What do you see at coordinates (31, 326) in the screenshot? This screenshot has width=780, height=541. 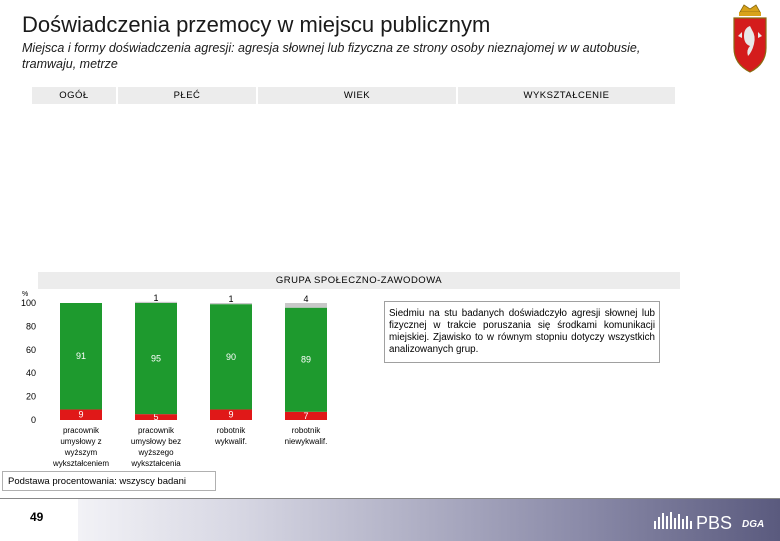 I see `y-tick-label: 80` at bounding box center [31, 326].